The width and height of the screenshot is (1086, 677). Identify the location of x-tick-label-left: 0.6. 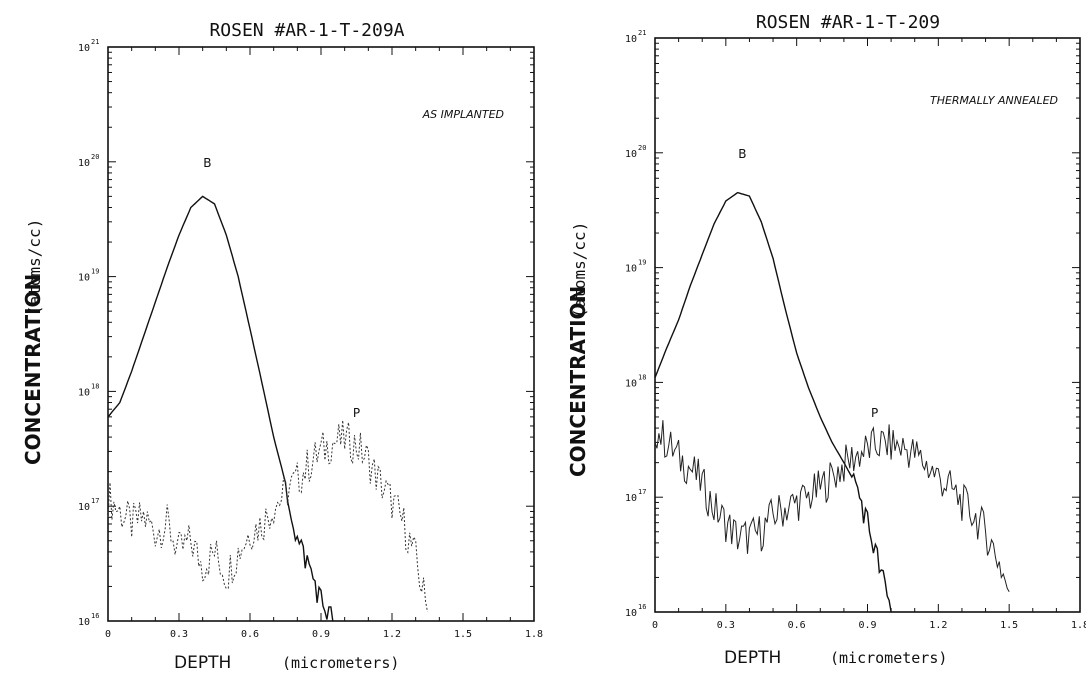
(250, 634).